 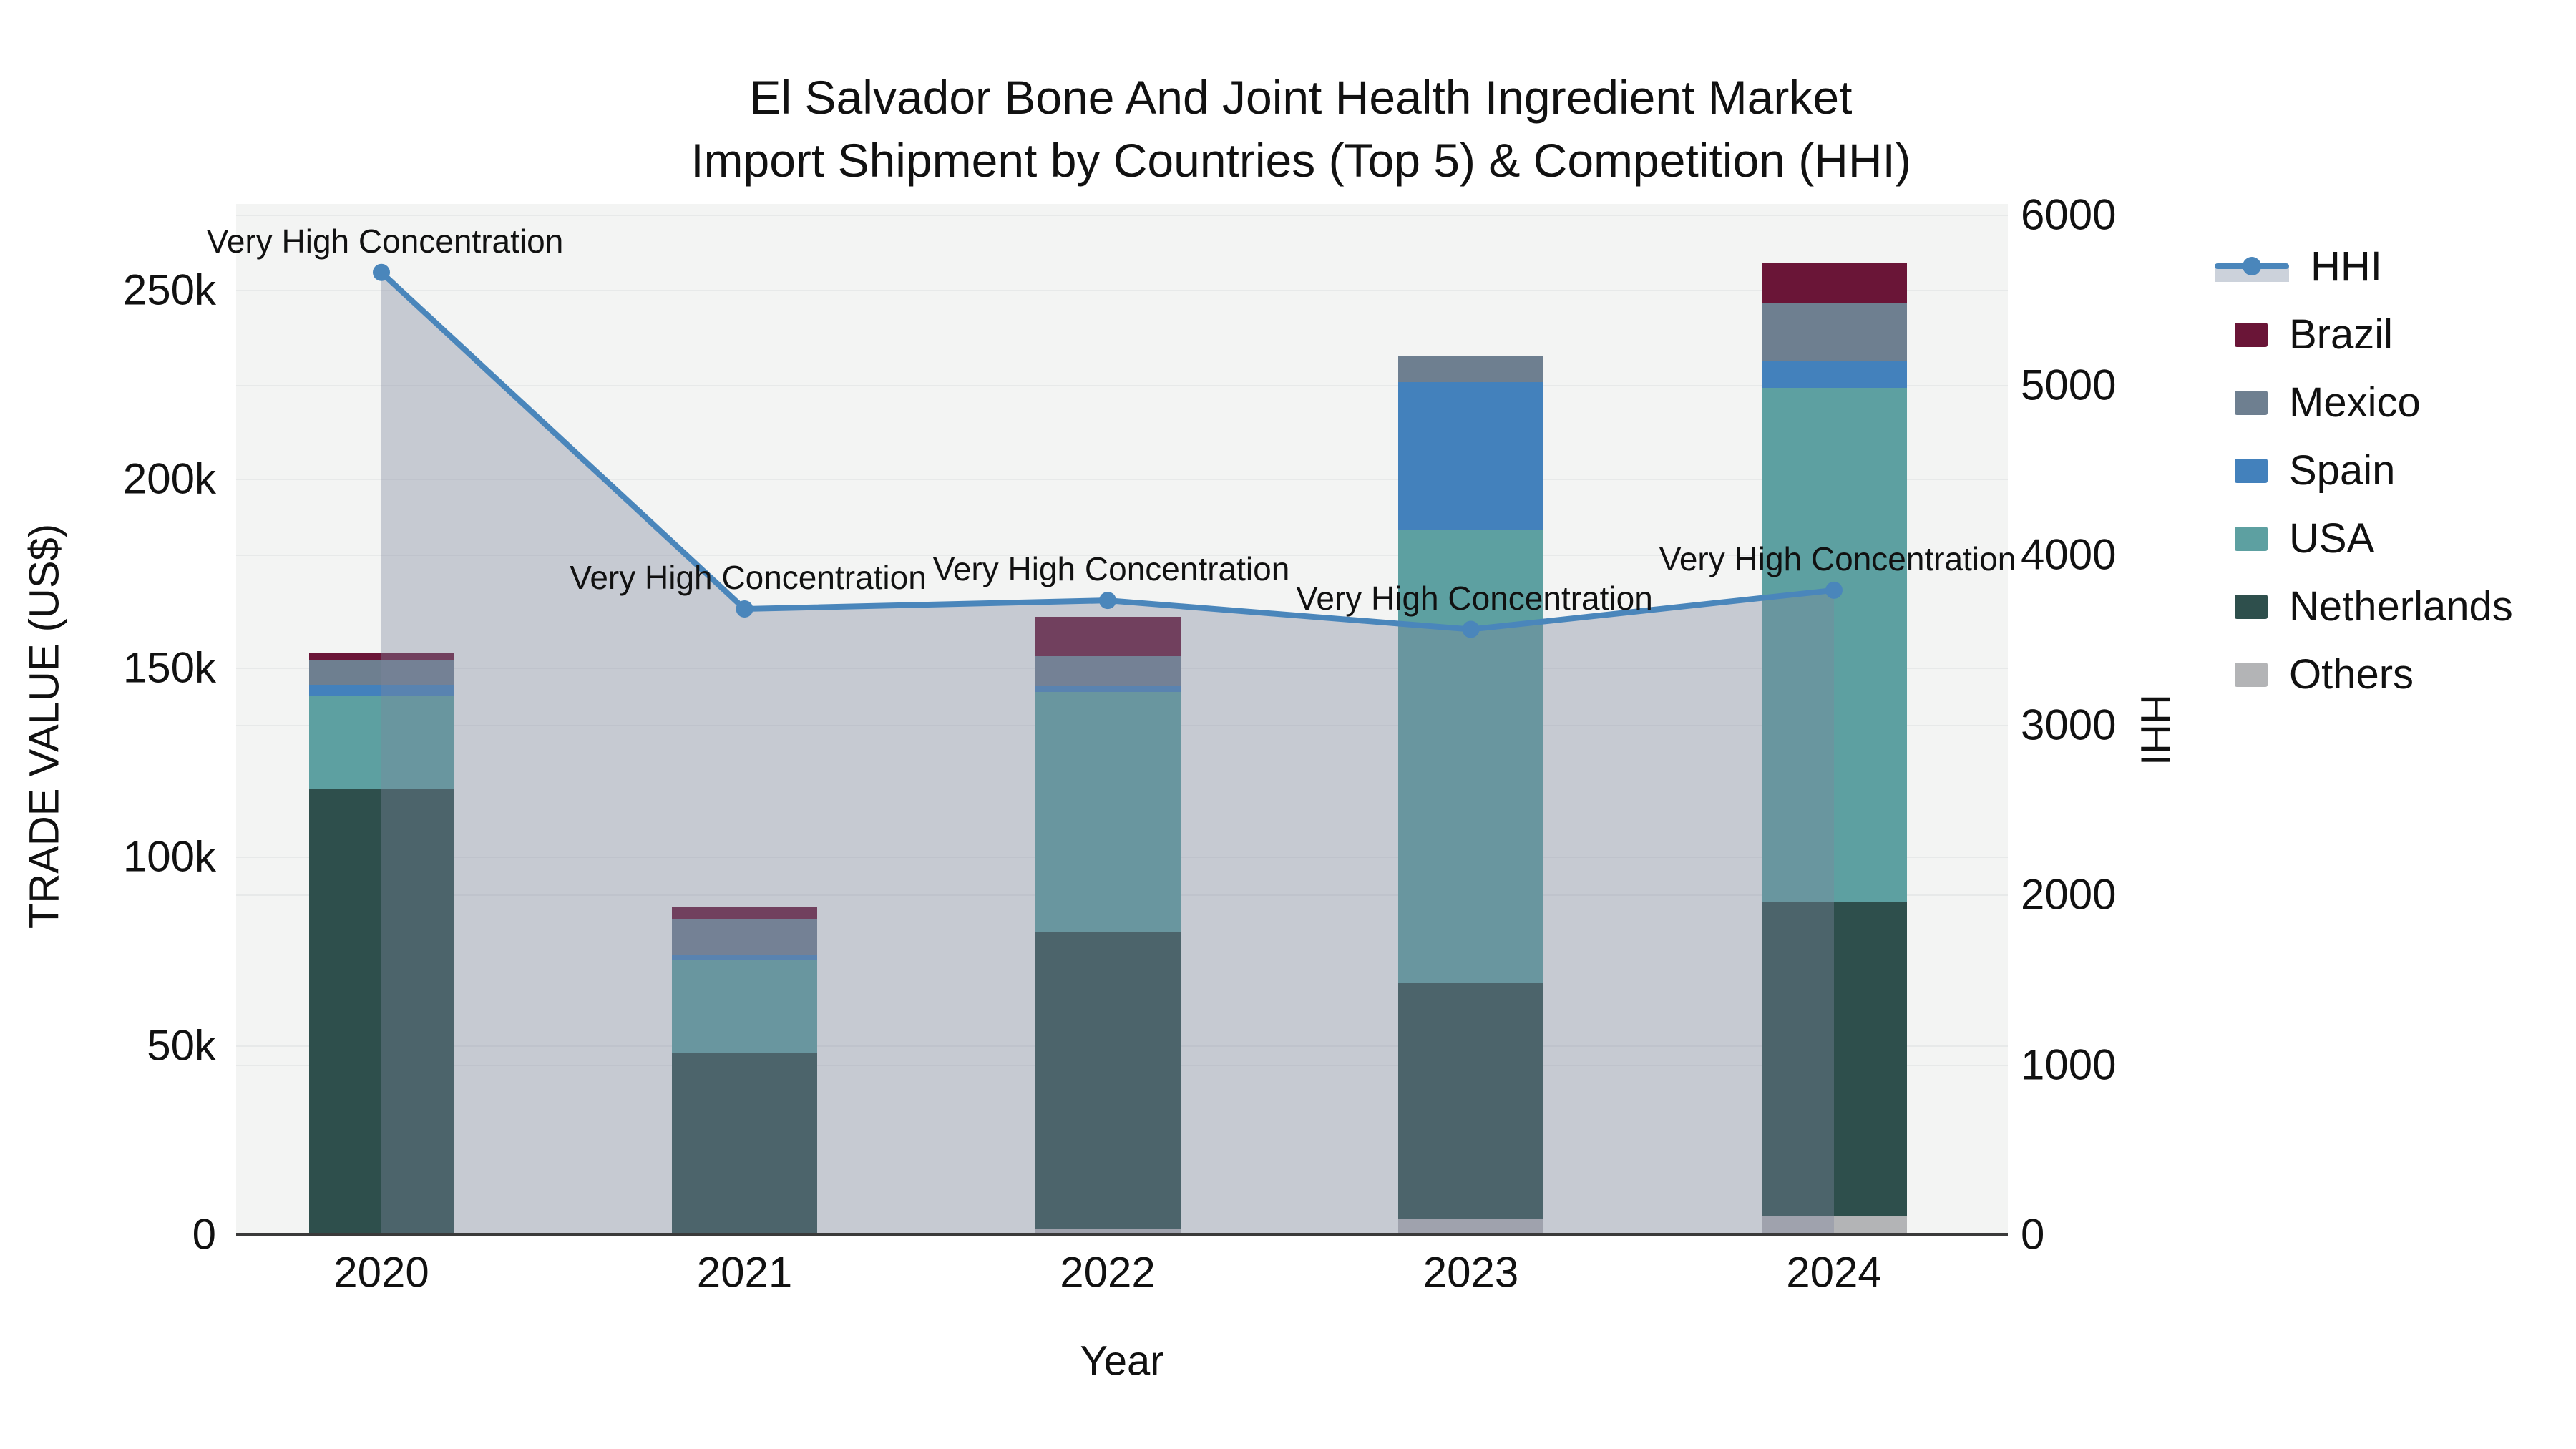 What do you see at coordinates (169, 478) in the screenshot?
I see `y-axis-left-tick: 200k` at bounding box center [169, 478].